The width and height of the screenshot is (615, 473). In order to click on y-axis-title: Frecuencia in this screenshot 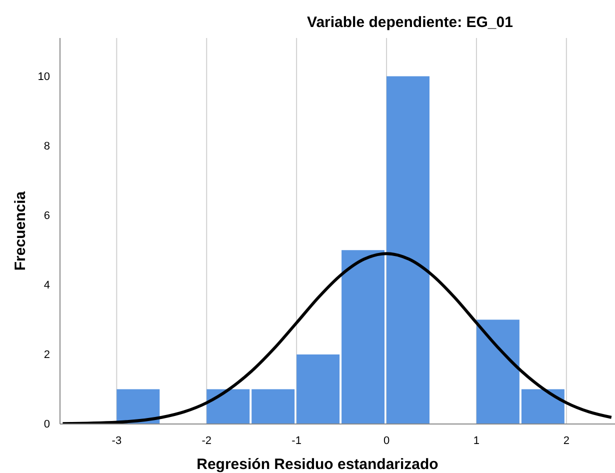, I will do `click(20, 230)`.